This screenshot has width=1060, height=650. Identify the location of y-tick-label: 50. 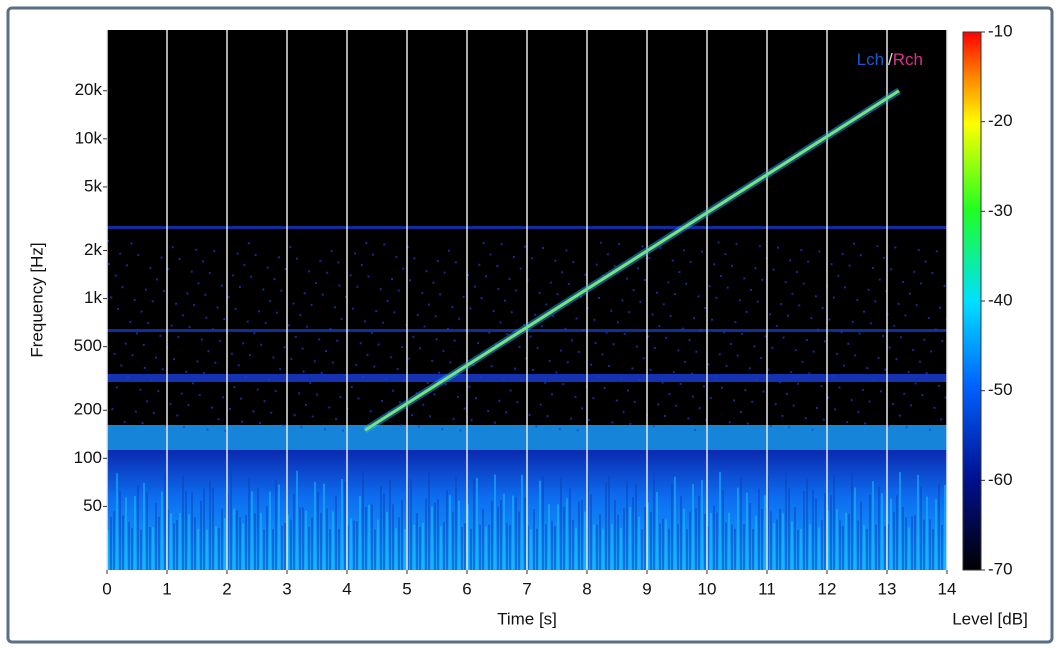
(92, 505).